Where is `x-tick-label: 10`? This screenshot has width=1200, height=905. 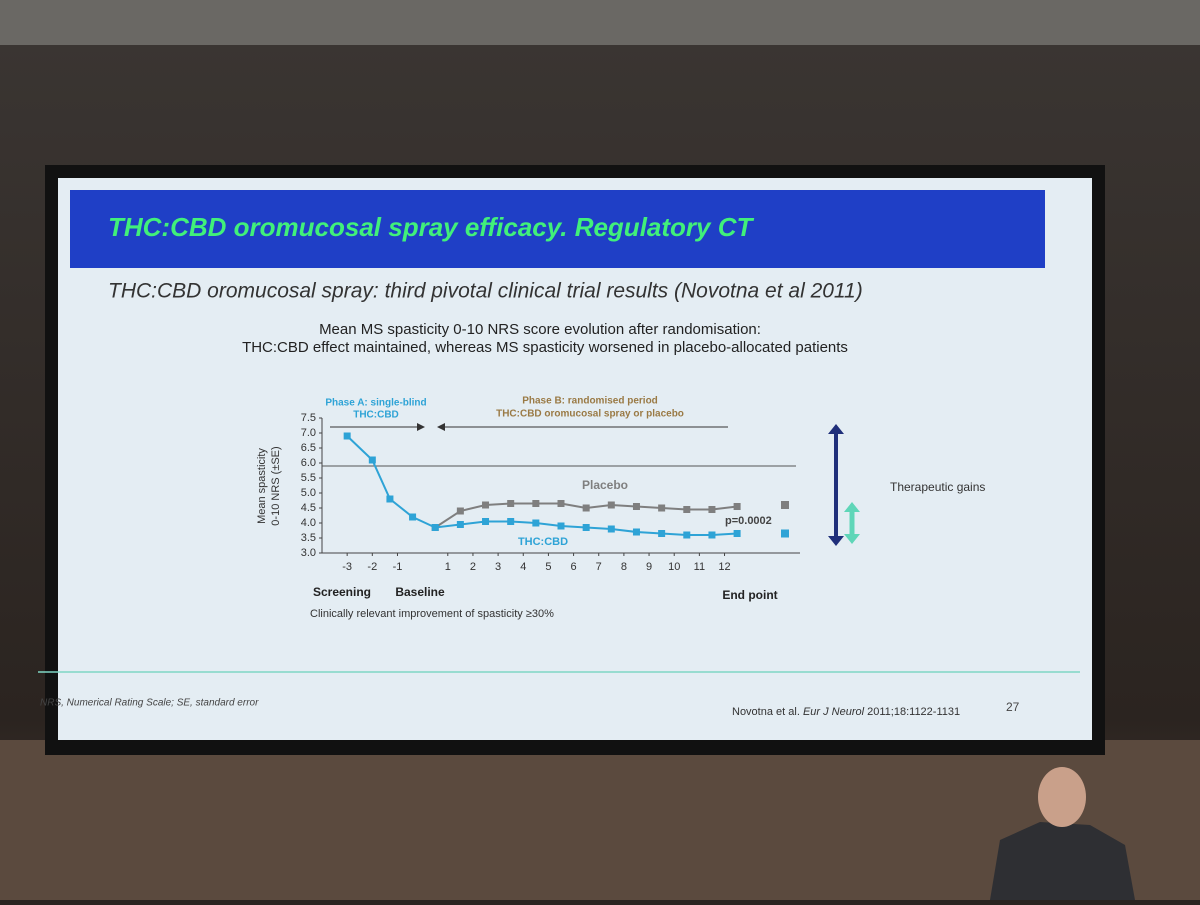 x-tick-label: 10 is located at coordinates (674, 567).